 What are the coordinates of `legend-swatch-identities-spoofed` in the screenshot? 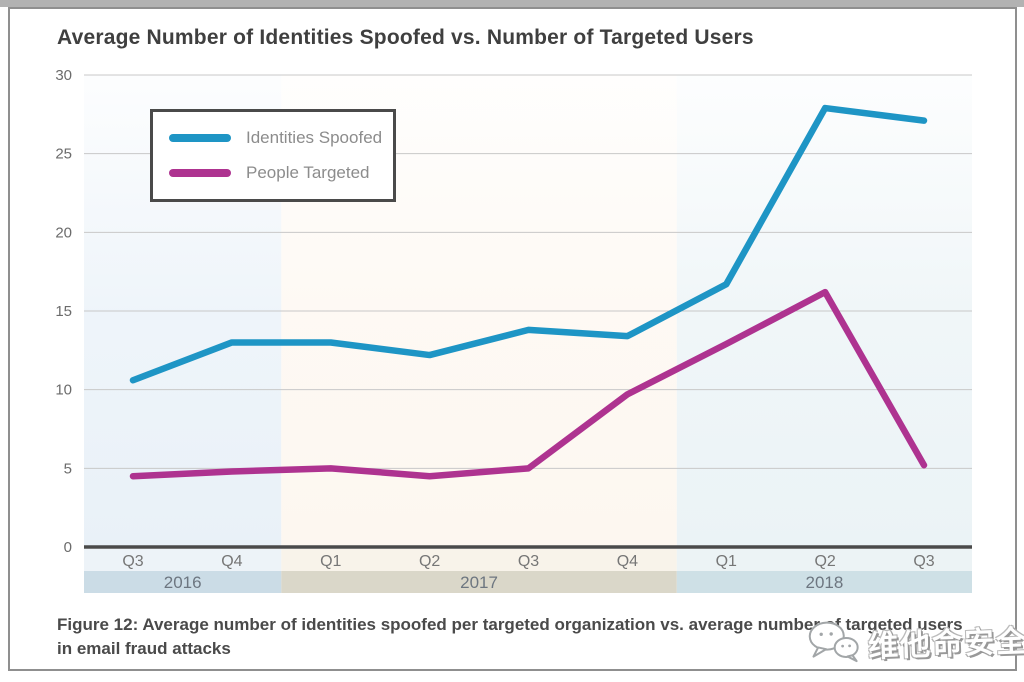 It's located at (200, 137).